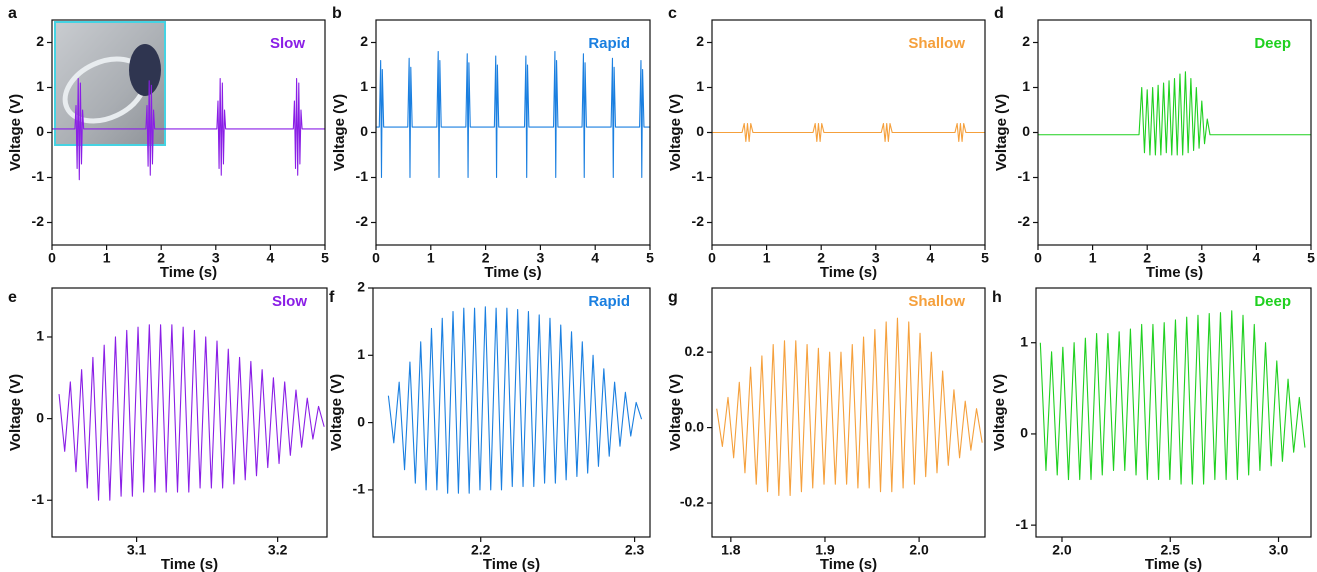 The width and height of the screenshot is (1317, 572). What do you see at coordinates (12, 297) in the screenshot?
I see `panel-letter: e` at bounding box center [12, 297].